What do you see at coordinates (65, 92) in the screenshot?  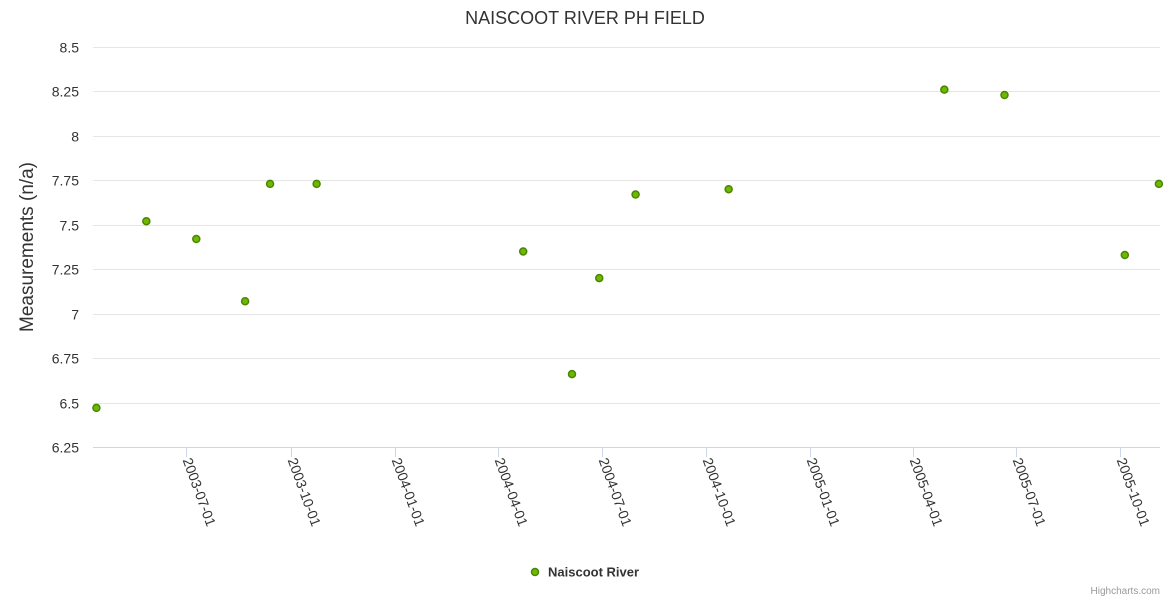 I see `y-tick-label: 8.25` at bounding box center [65, 92].